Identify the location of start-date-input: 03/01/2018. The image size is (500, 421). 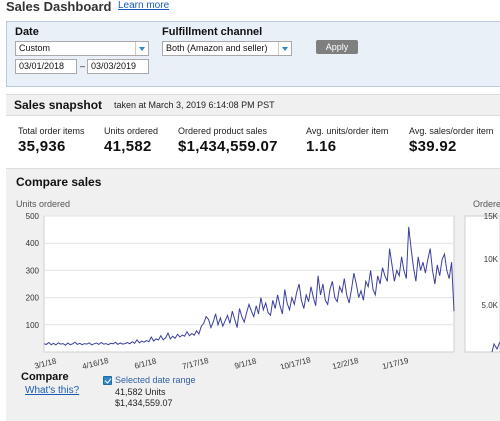
(46, 66).